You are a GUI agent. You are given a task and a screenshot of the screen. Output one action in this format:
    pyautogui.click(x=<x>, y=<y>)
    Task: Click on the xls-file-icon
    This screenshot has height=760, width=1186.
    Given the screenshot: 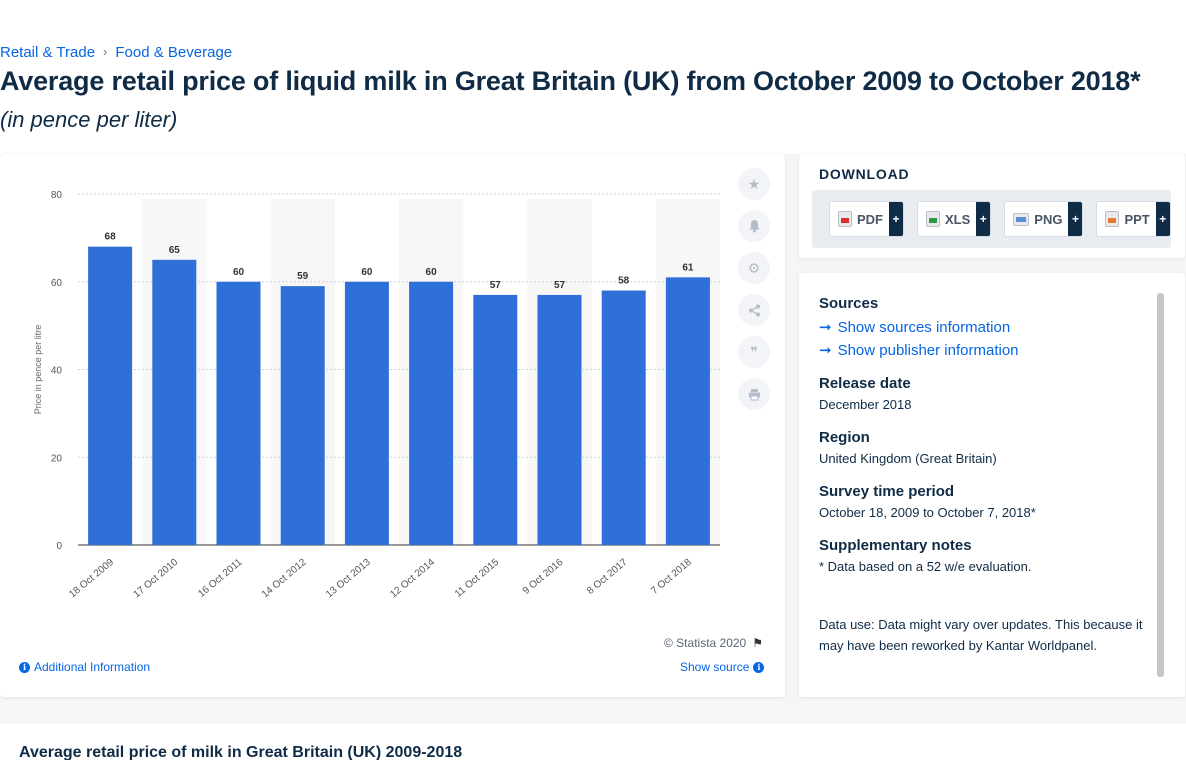 What is the action you would take?
    pyautogui.click(x=933, y=219)
    